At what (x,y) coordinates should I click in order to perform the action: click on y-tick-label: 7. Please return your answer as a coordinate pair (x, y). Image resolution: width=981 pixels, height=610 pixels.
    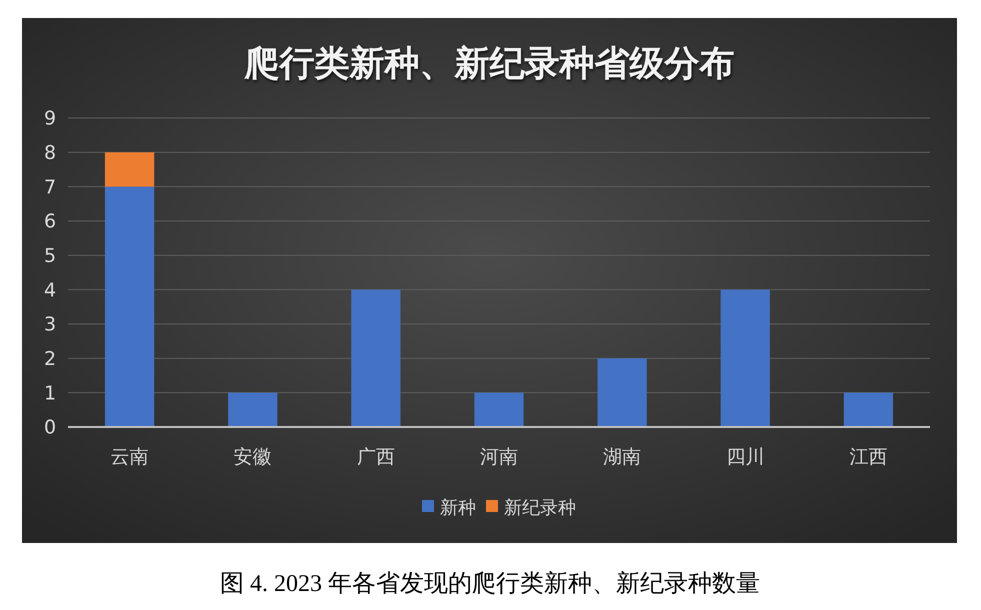
    Looking at the image, I should click on (50, 187).